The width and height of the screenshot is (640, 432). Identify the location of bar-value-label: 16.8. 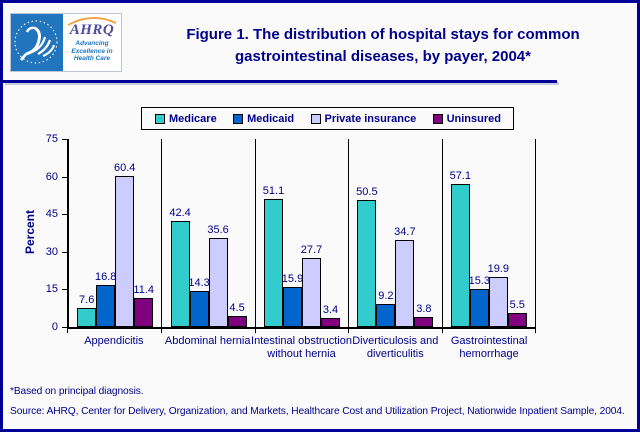
(105, 276).